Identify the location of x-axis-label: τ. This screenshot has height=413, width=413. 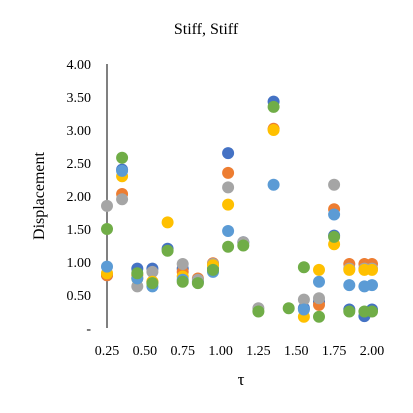
(241, 379).